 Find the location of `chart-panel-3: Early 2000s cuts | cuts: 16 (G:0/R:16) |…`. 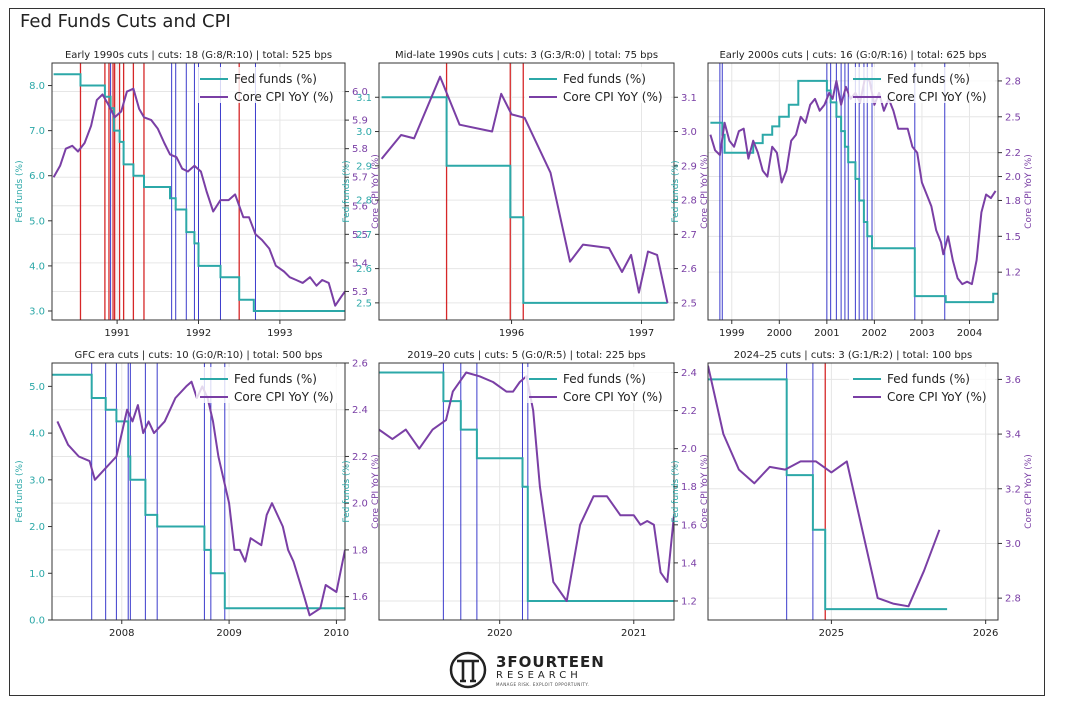

chart-panel-3: Early 2000s cuts | cuts: 16 (G:0/R:16) |… is located at coordinates (852, 194).